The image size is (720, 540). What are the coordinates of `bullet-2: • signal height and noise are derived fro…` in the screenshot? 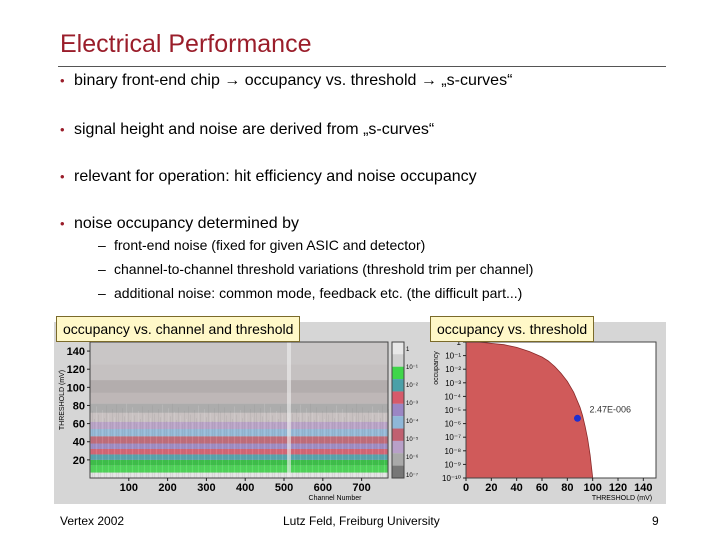 It's located at (247, 130).